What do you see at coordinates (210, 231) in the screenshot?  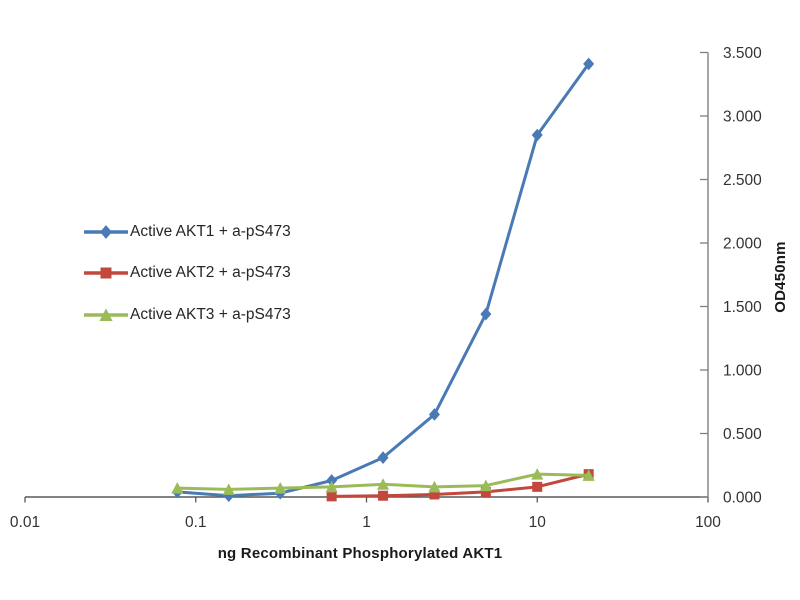 I see `legend-label-akt1: Active AKT1 + a-pS473` at bounding box center [210, 231].